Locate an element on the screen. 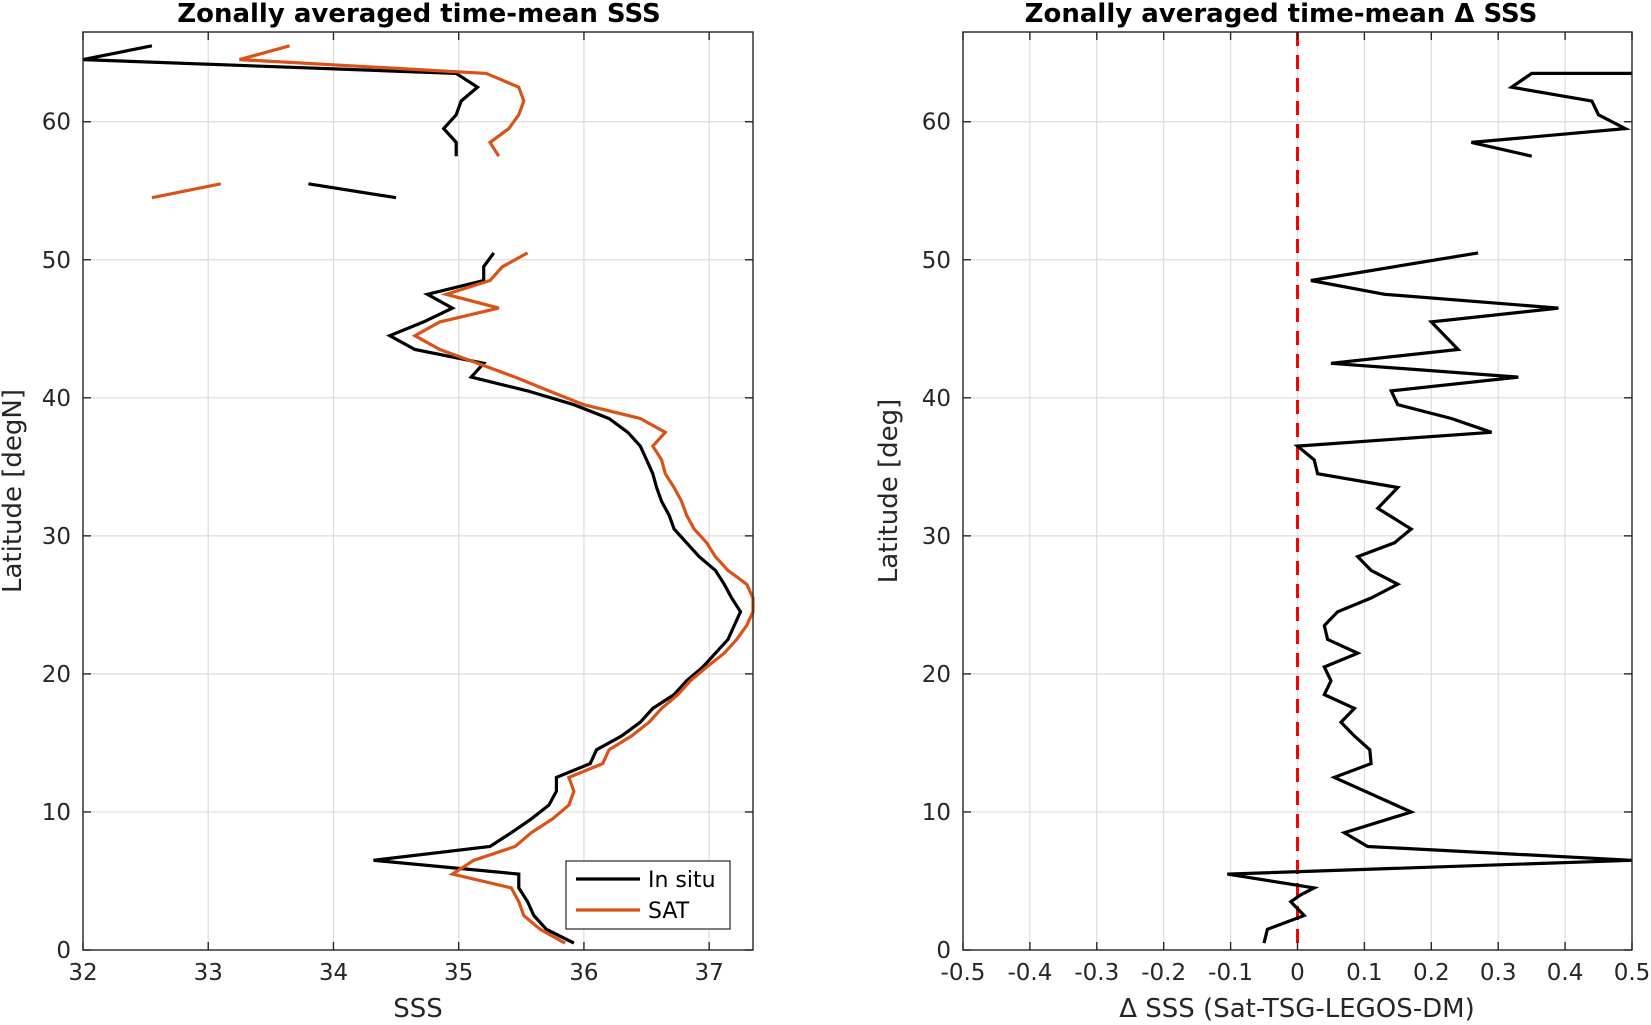 Image resolution: width=1651 pixels, height=1025 pixels. right-y-tick-label: 60 is located at coordinates (936, 123).